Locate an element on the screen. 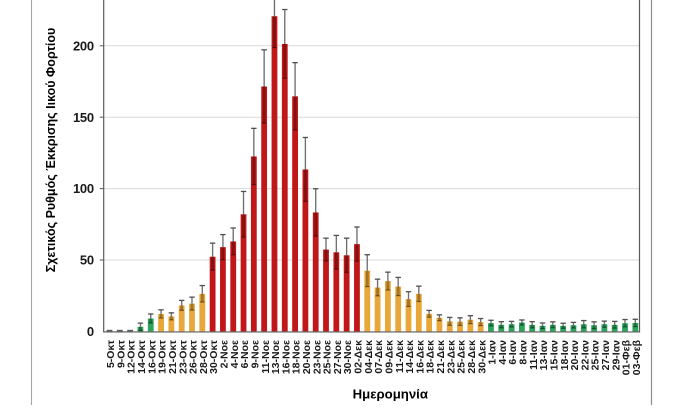  svg-text: 25-Ιαν is located at coordinates (596, 355).